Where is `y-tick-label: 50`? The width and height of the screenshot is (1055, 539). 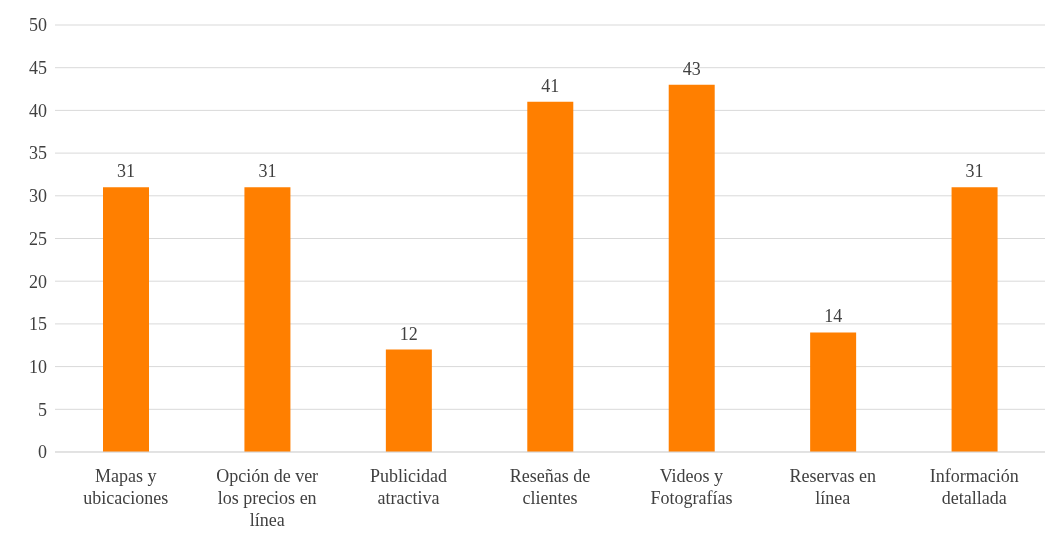
y-tick-label: 50 is located at coordinates (38, 25).